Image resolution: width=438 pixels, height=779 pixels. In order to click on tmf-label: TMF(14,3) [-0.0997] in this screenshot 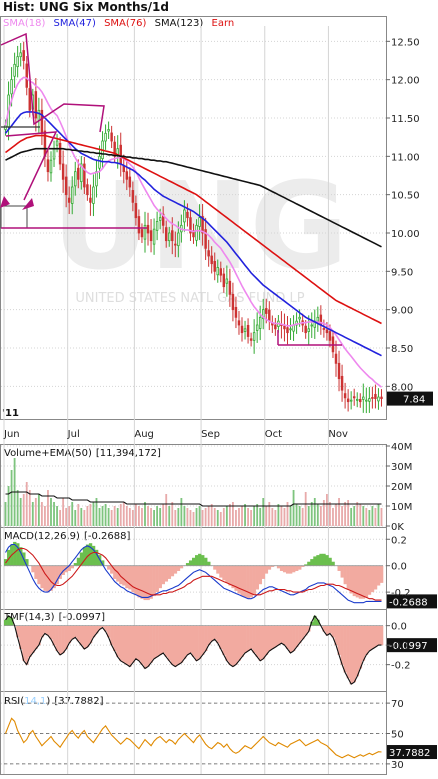, I will do `click(54, 617)`.